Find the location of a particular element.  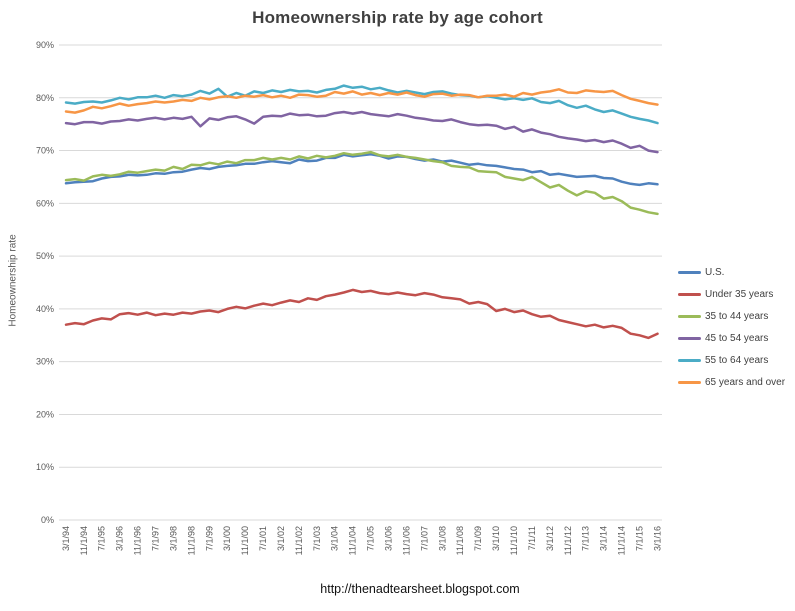

x-tick-label: 3/1/00 is located at coordinates (227, 538).